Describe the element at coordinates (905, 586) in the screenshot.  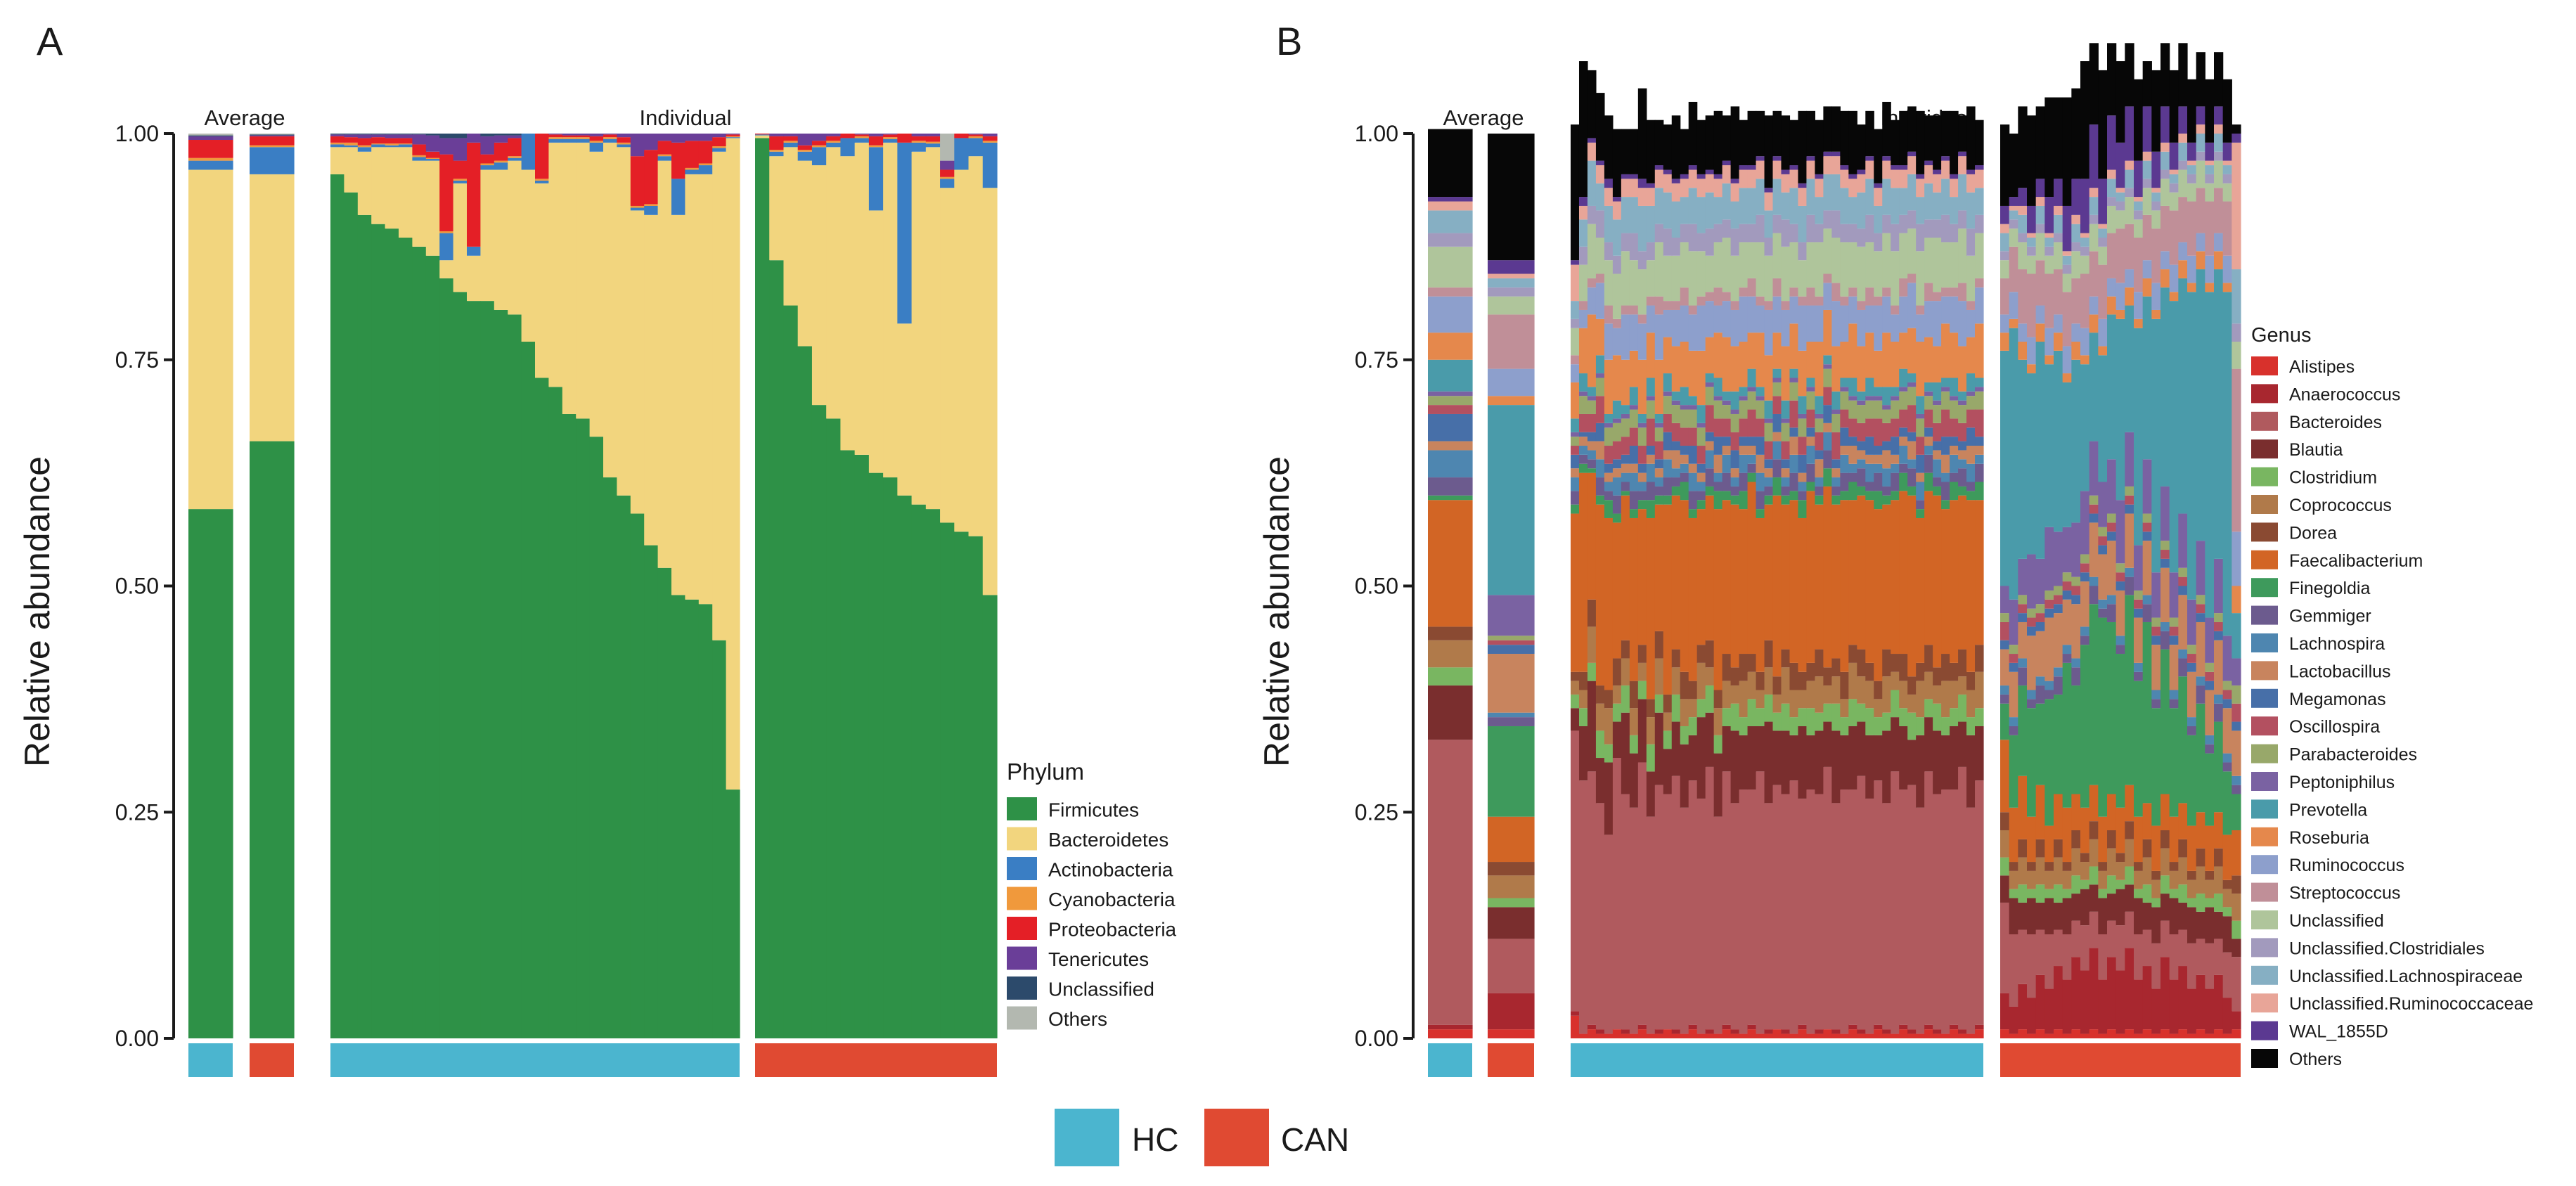
I see `sample-bar-can` at that location.